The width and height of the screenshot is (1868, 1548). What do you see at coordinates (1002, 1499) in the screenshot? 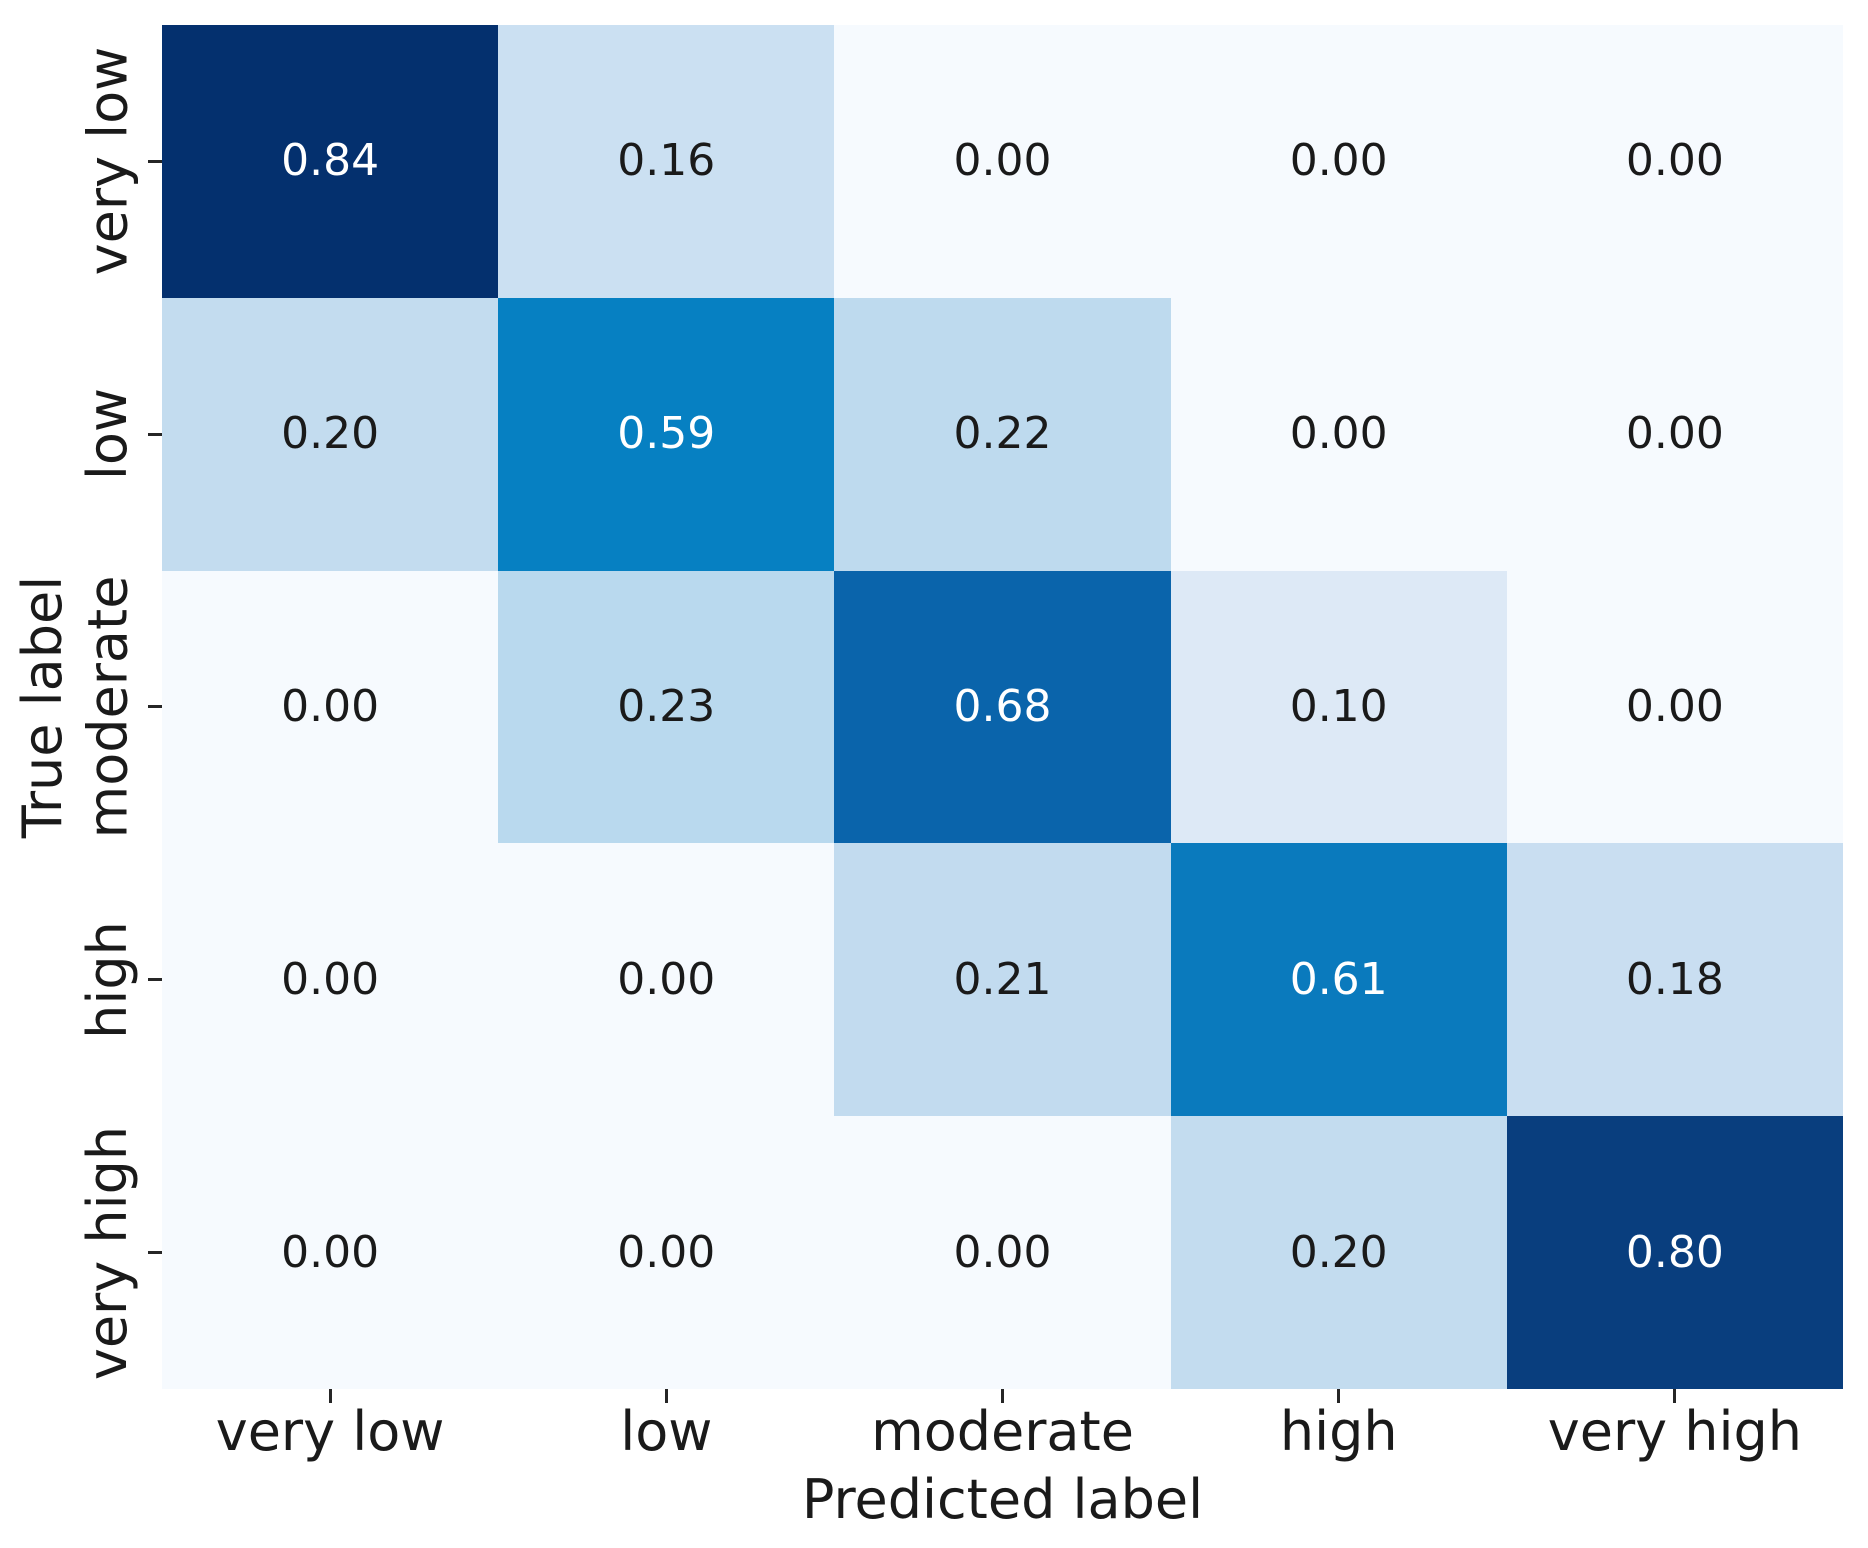
I see `x-axis-title: Predicted label` at bounding box center [1002, 1499].